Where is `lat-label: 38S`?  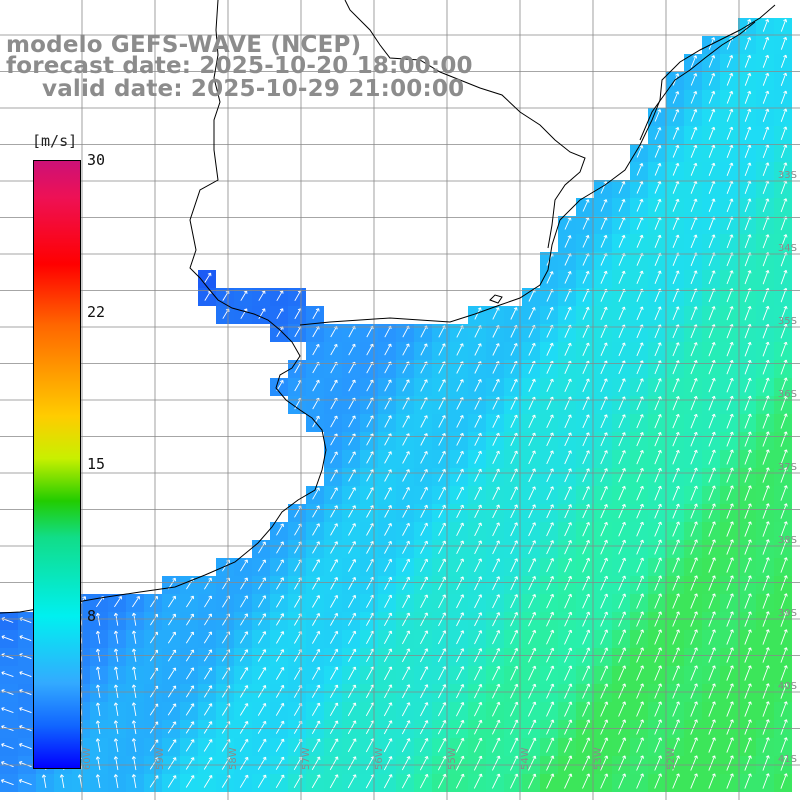 lat-label: 38S is located at coordinates (787, 540).